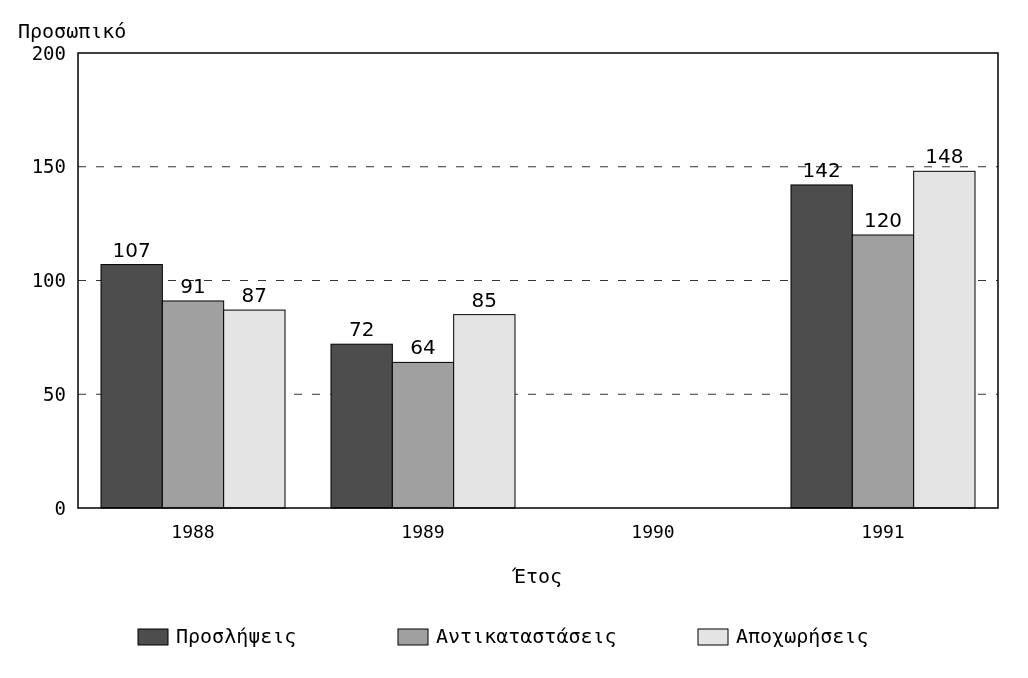 The height and width of the screenshot is (678, 1028). I want to click on y-axis-title: Προσωπικό, so click(72, 31).